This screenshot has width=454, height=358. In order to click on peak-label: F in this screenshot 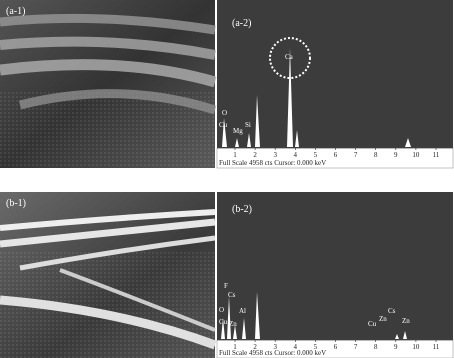, I will do `click(226, 286)`.